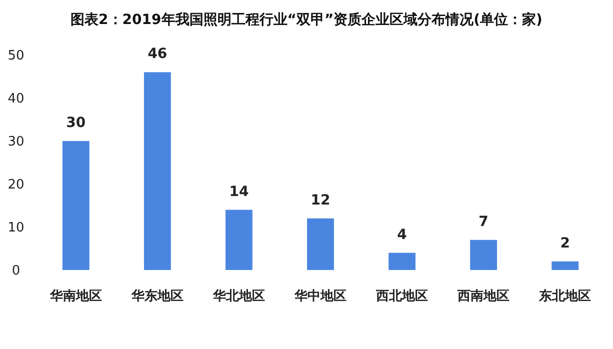 This screenshot has height=349, width=613. What do you see at coordinates (16, 271) in the screenshot?
I see `y-tick-label: 0` at bounding box center [16, 271].